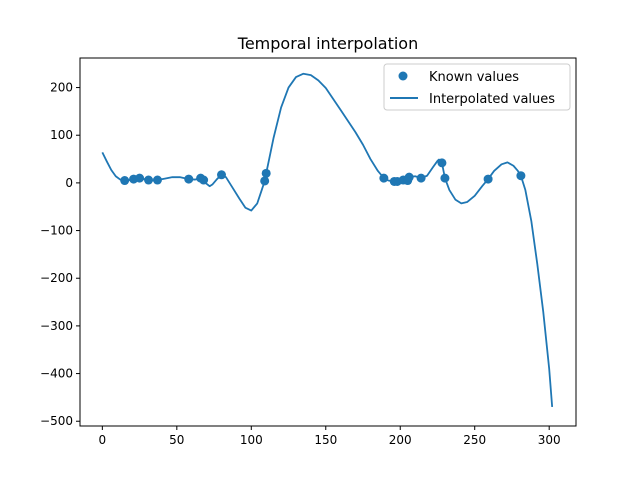 The width and height of the screenshot is (640, 483). What do you see at coordinates (56, 374) in the screenshot?
I see `y-tick-label: −400` at bounding box center [56, 374].